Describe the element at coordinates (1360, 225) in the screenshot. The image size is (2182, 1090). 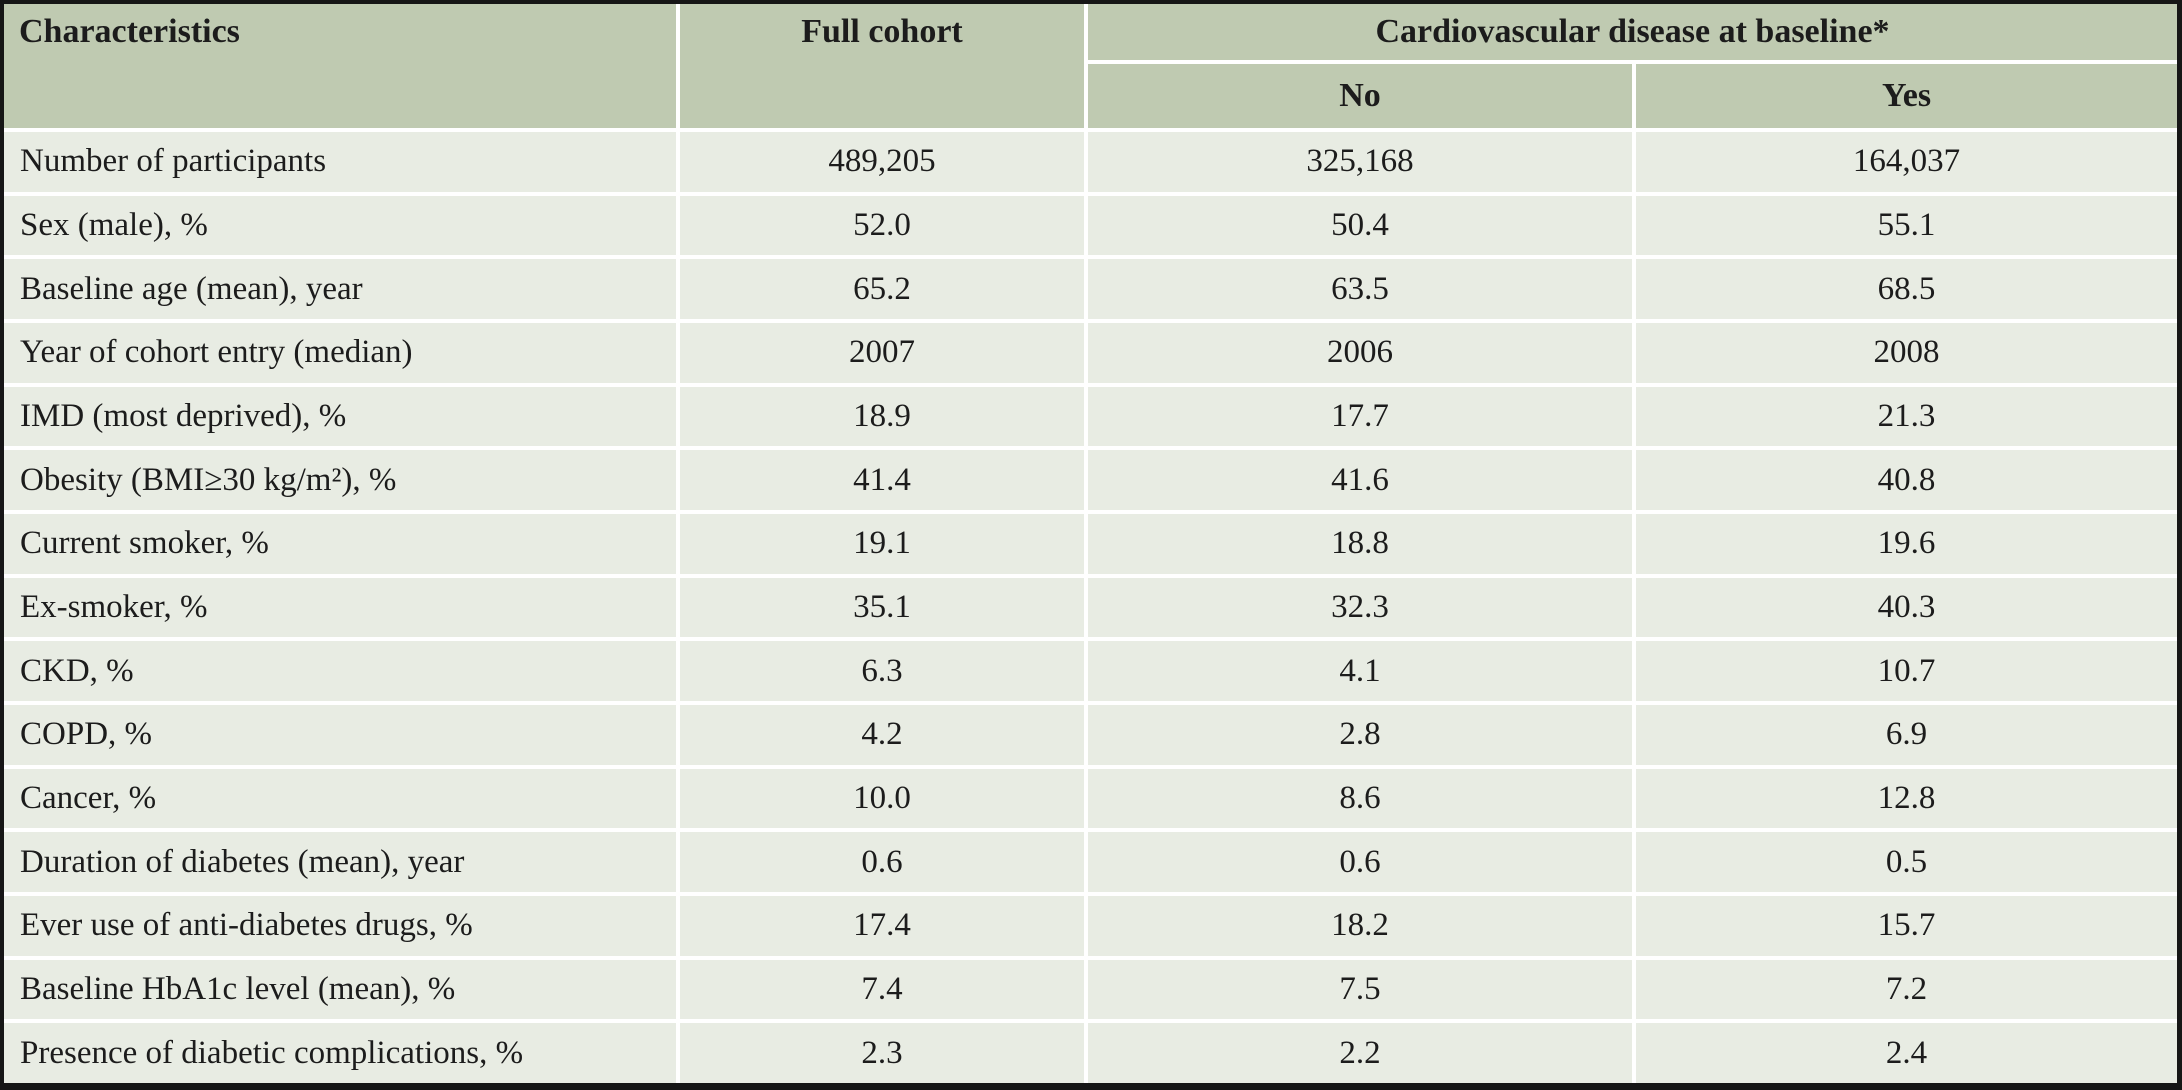
I see `cvd-no-value: 50.4` at that location.